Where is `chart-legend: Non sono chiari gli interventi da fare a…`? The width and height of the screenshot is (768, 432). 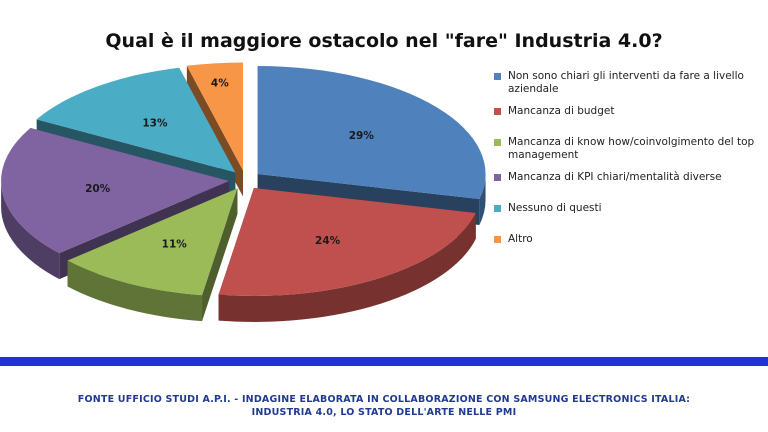 chart-legend: Non sono chiari gli interventi da fare a… is located at coordinates (628, 162).